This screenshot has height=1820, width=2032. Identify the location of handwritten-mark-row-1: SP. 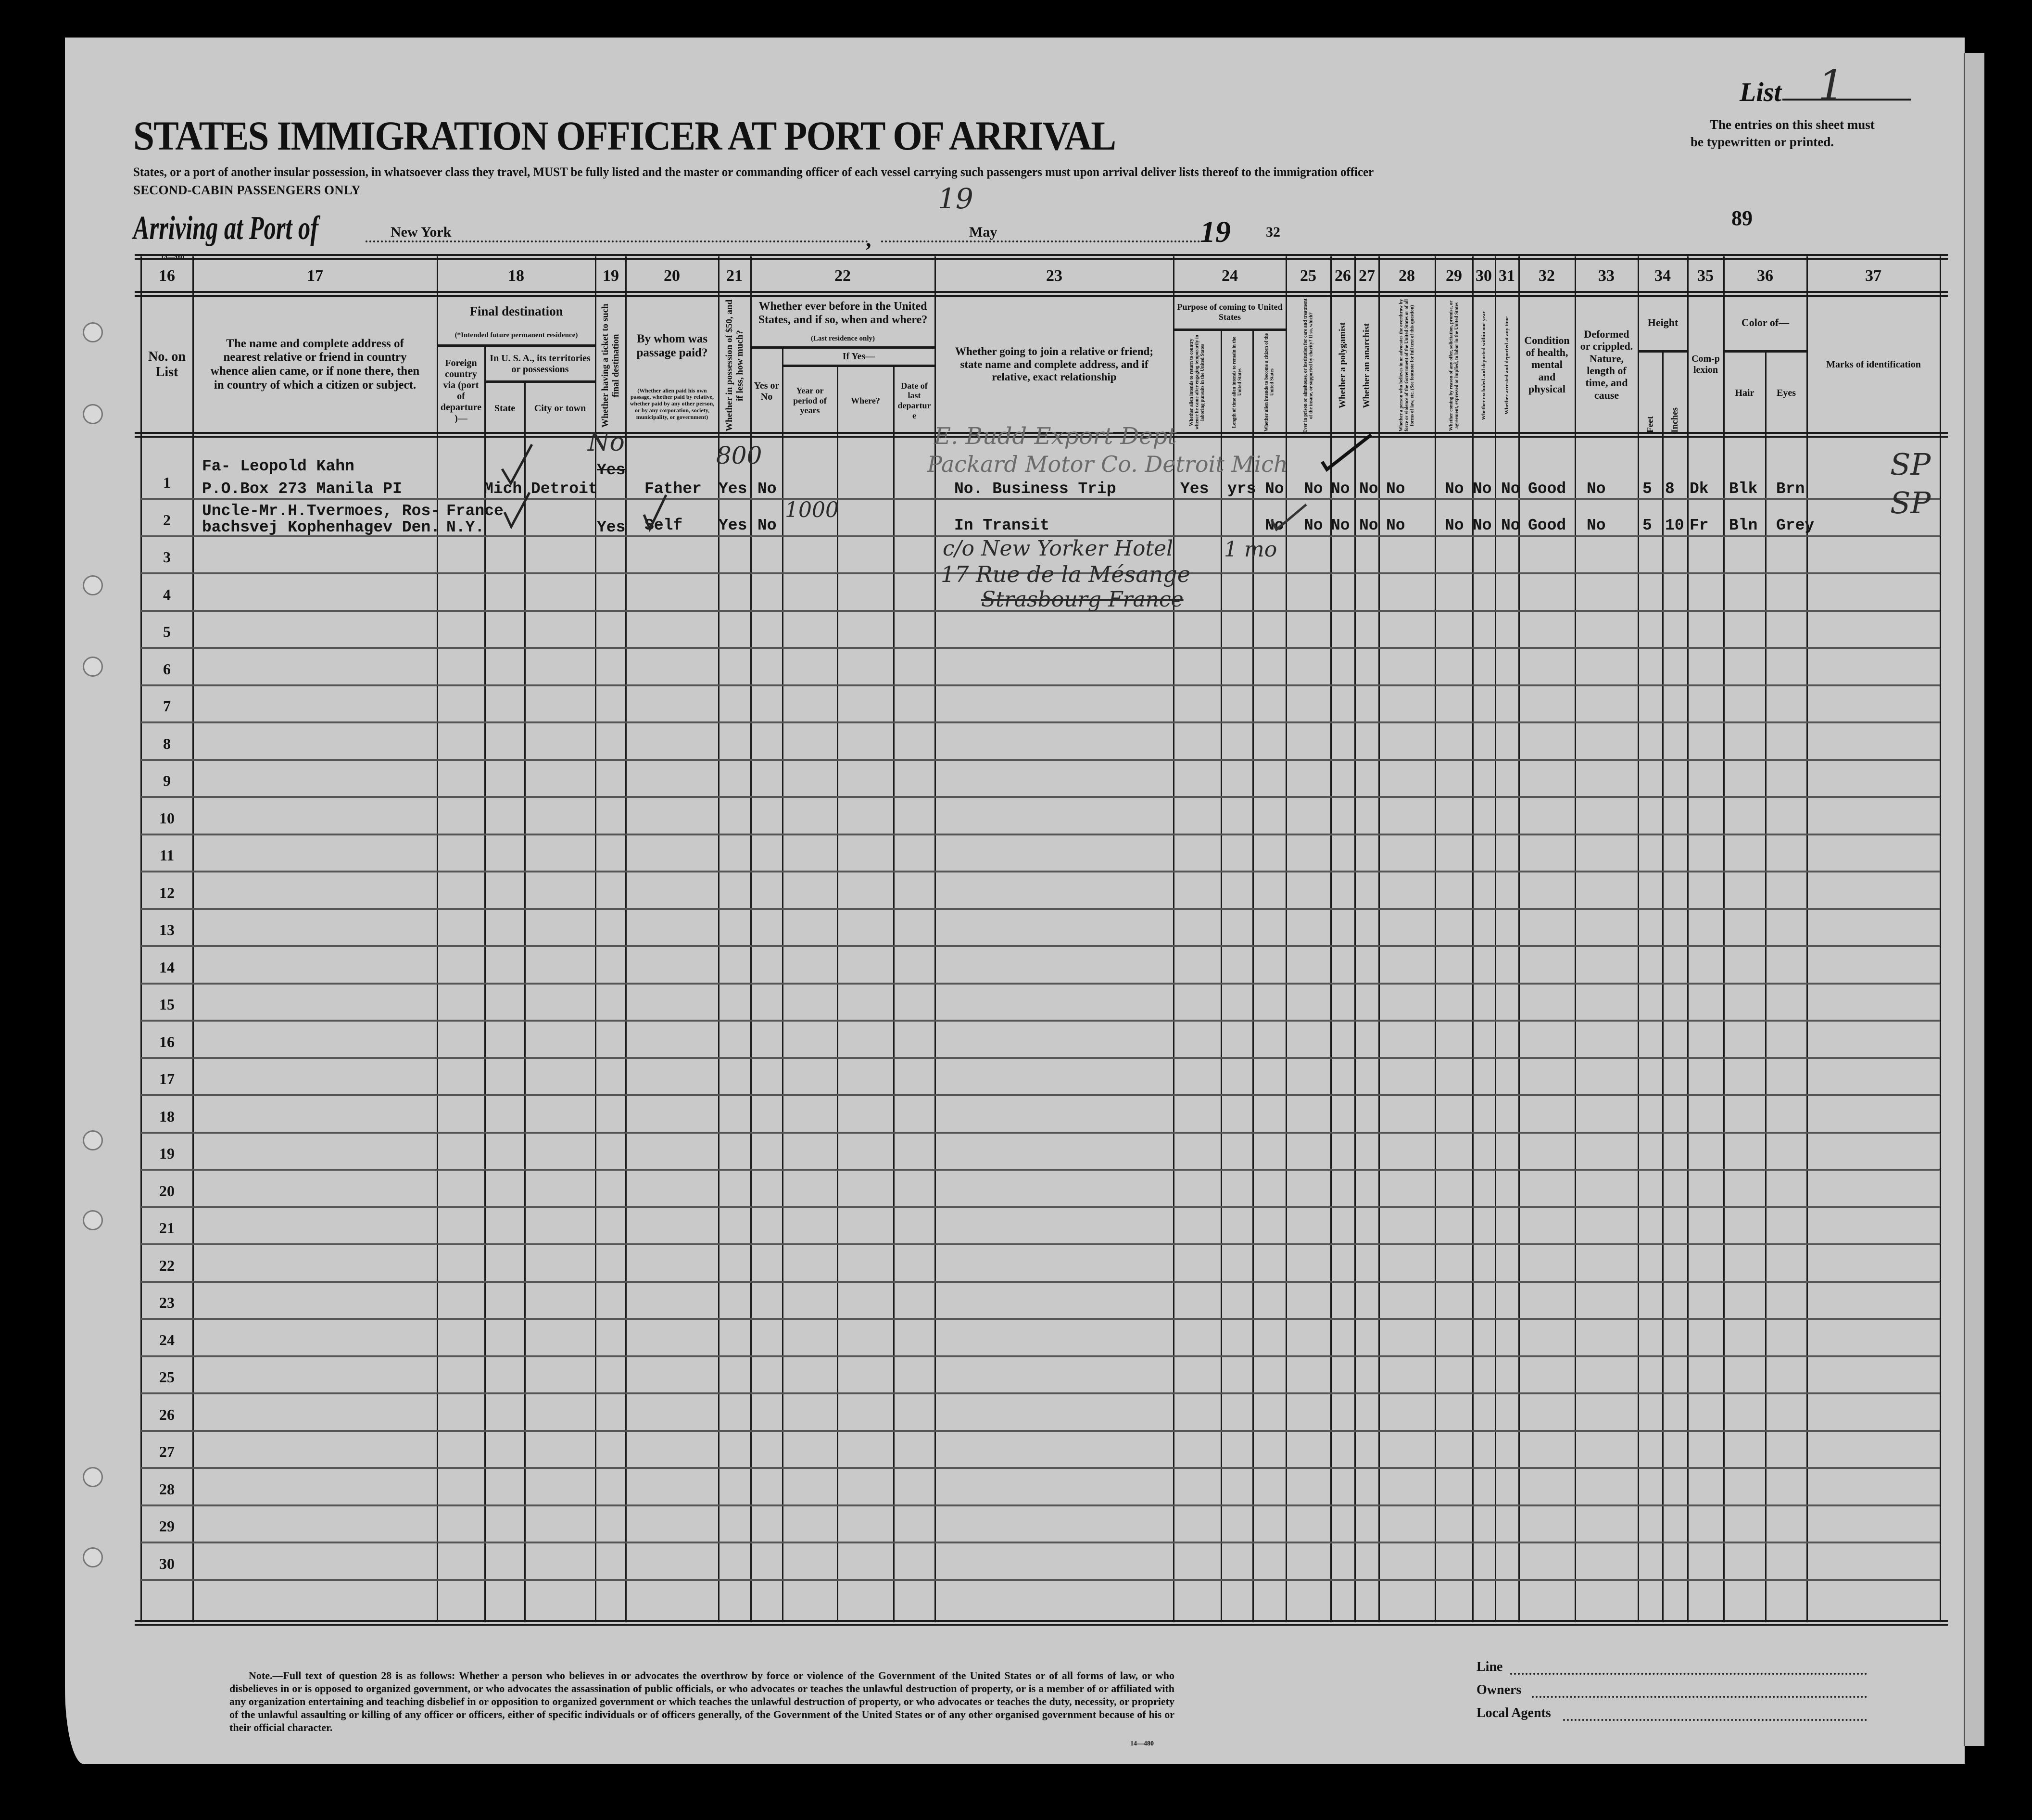
(1911, 465).